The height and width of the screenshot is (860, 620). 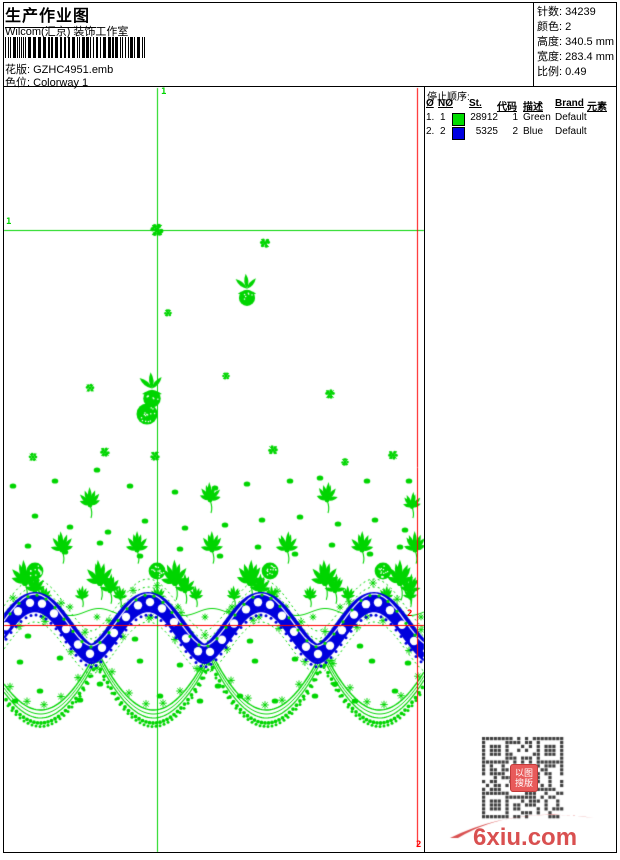 What do you see at coordinates (515, 131) in the screenshot?
I see `stop-row-code: 2` at bounding box center [515, 131].